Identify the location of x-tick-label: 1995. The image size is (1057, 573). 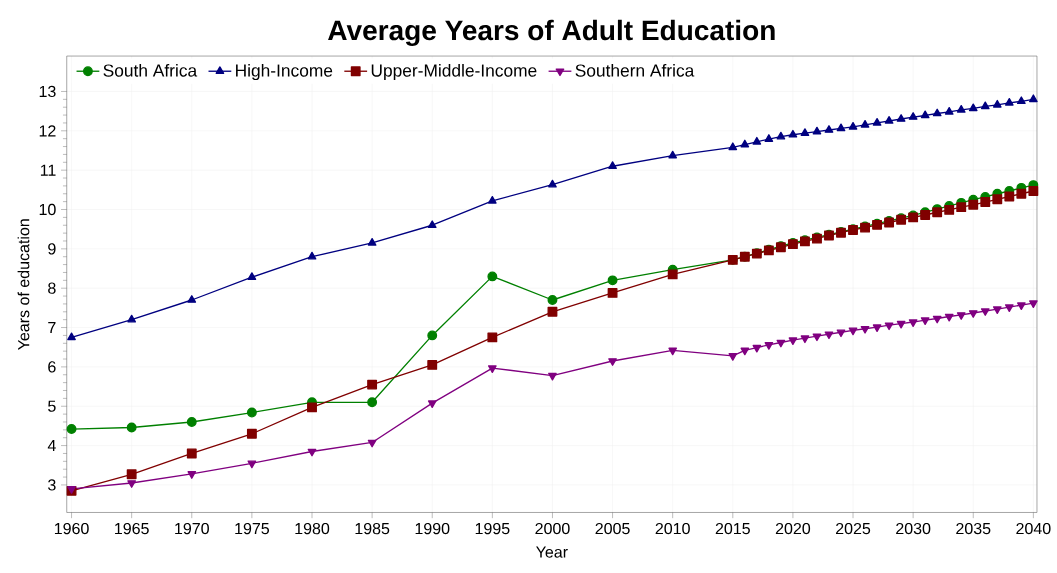
(492, 529).